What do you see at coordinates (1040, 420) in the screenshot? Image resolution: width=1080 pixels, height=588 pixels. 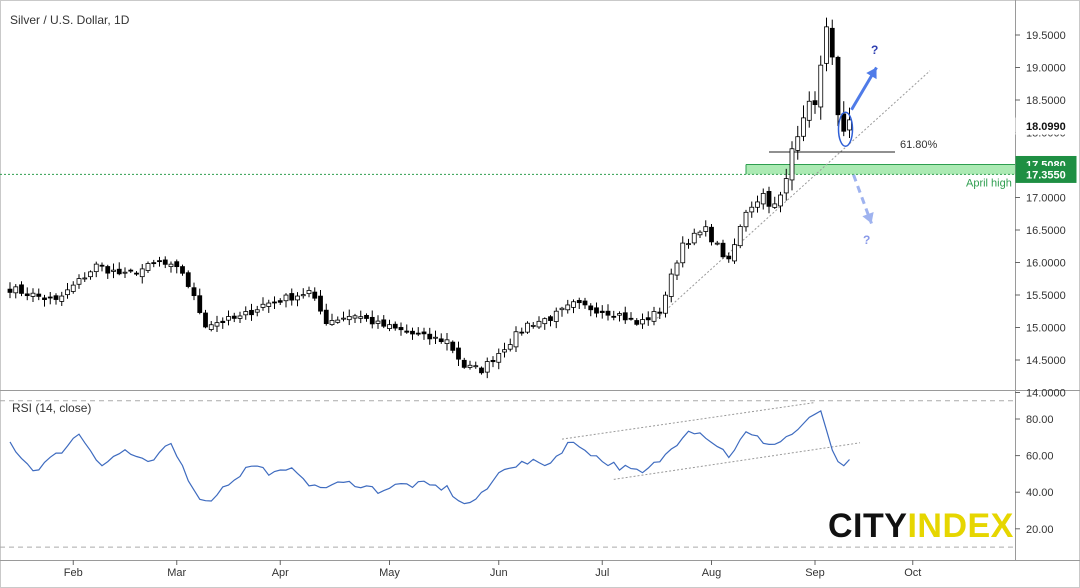 I see `rsi-tick-label: 80.00` at bounding box center [1040, 420].